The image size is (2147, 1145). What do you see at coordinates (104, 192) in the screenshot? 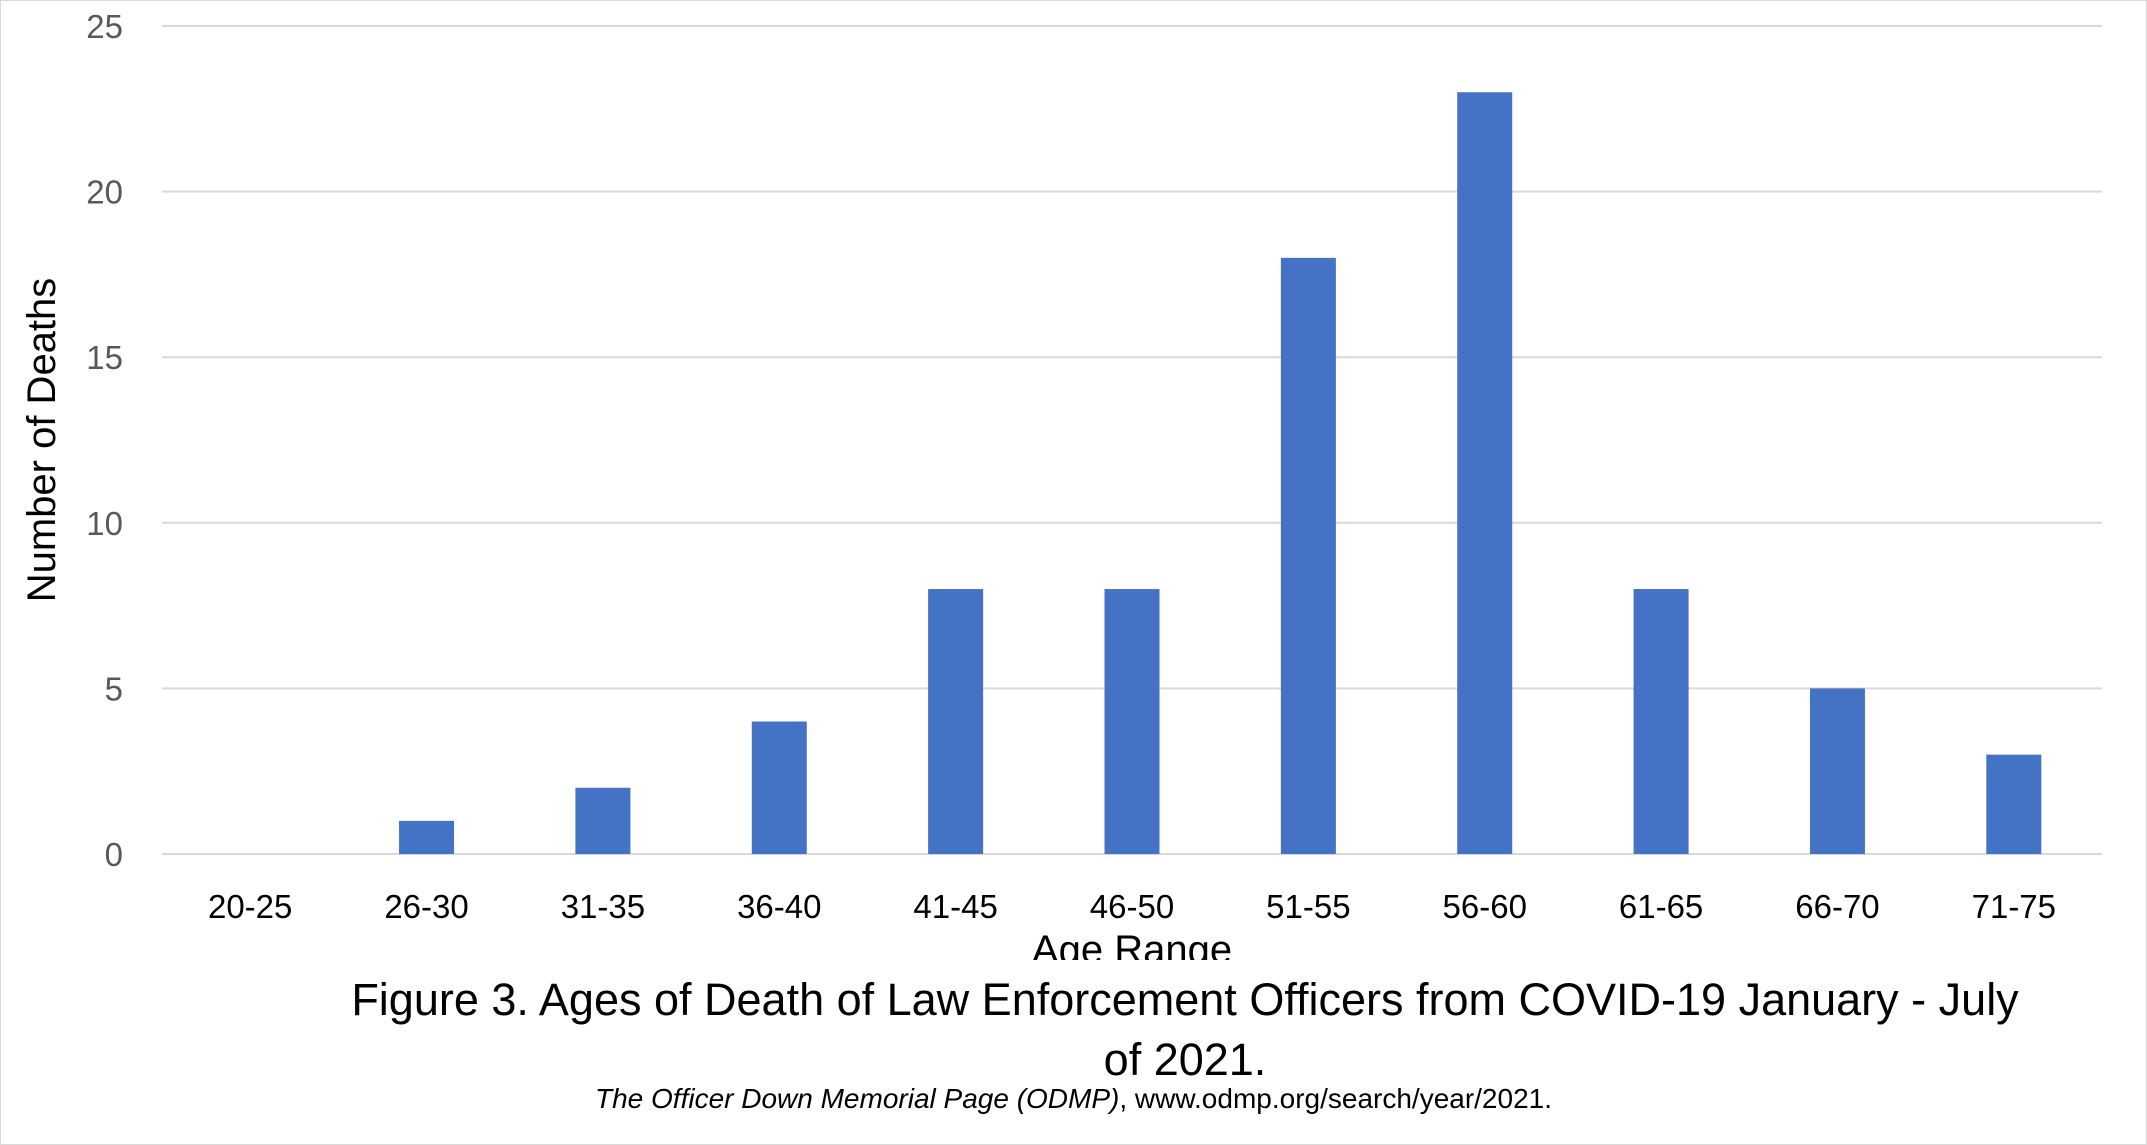
I see `y-tick-label: 20` at bounding box center [104, 192].